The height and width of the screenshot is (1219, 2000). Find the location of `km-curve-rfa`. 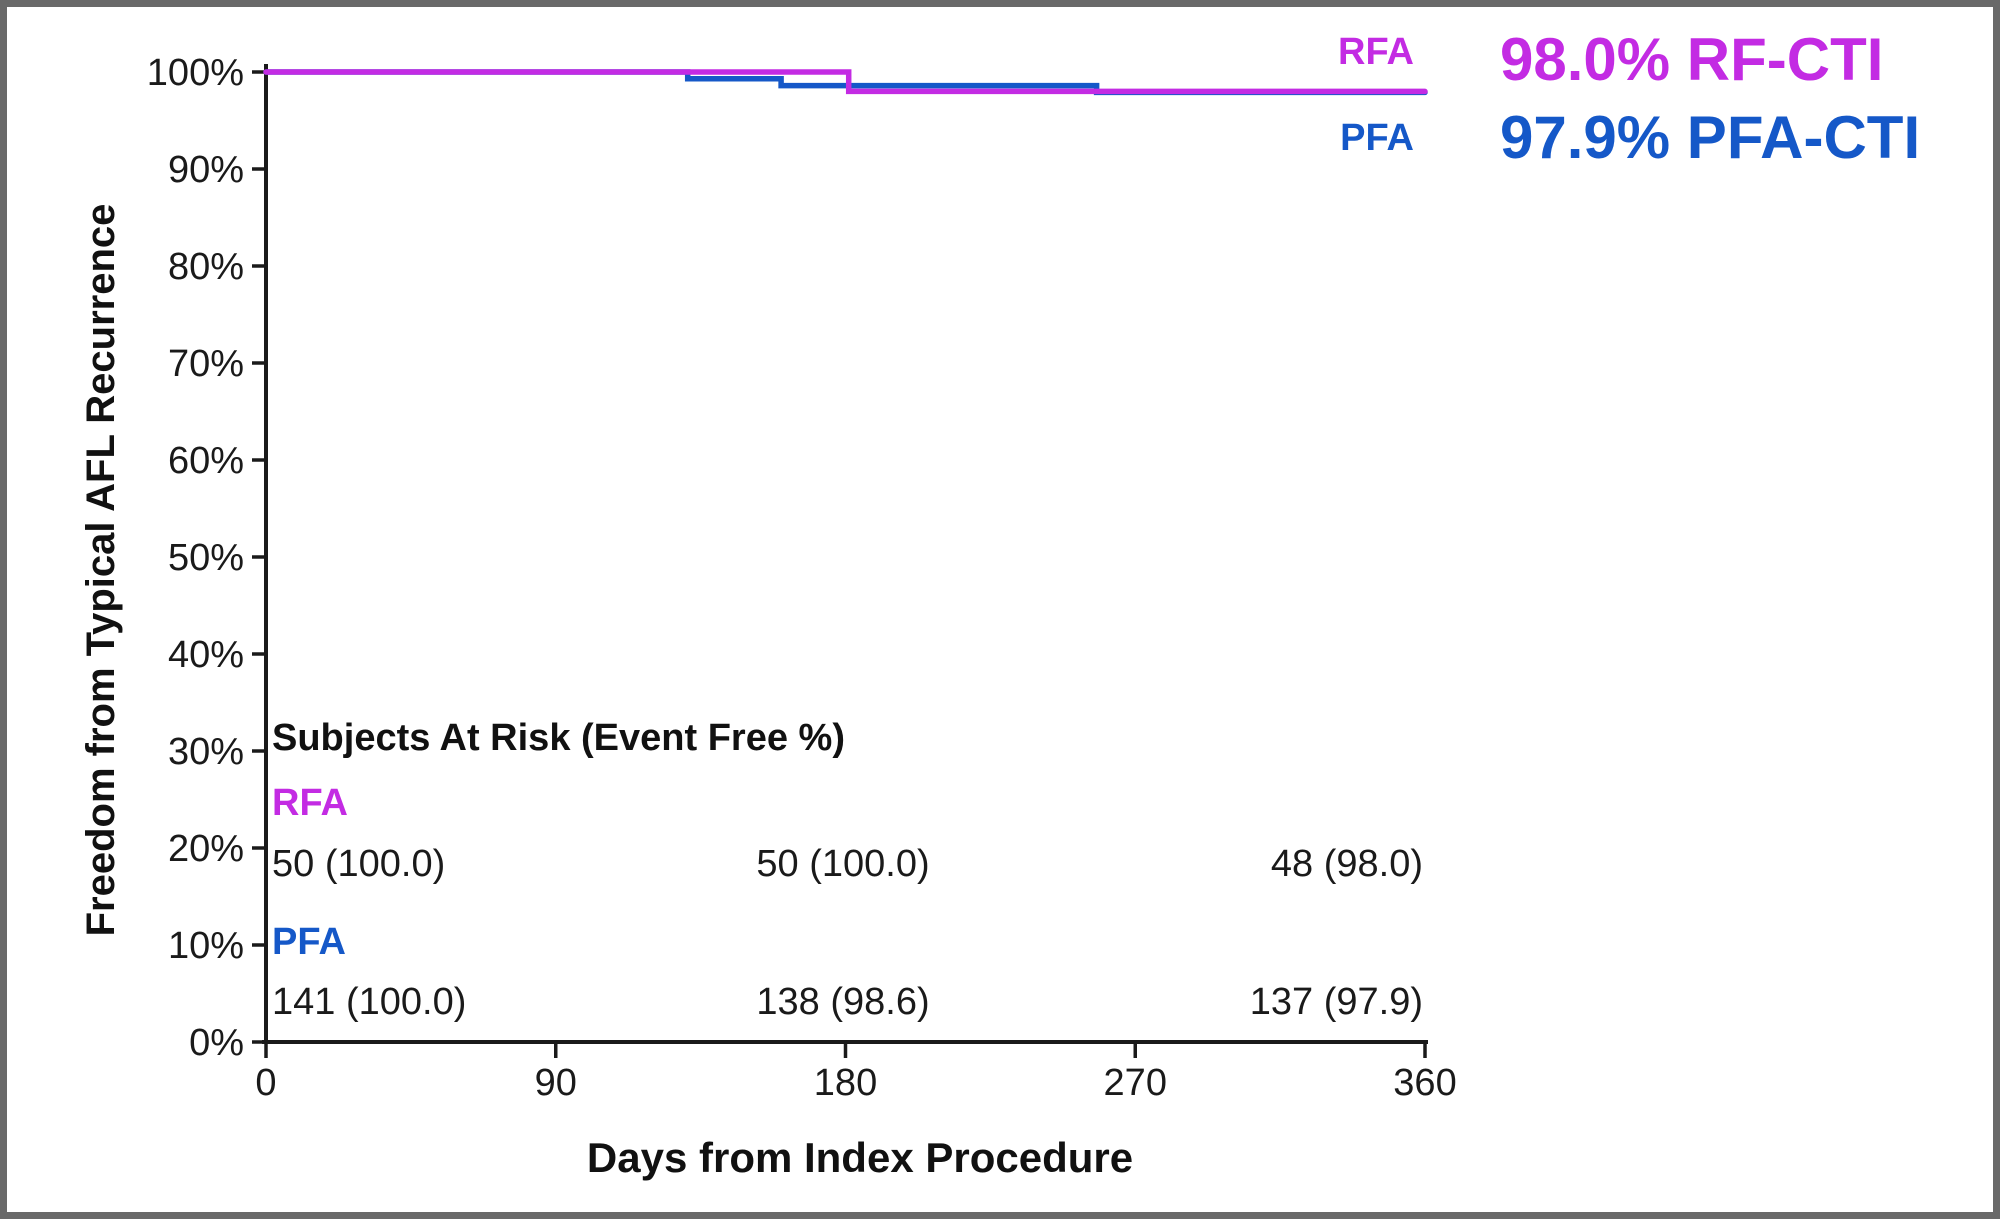

km-curve-rfa is located at coordinates (845, 82).